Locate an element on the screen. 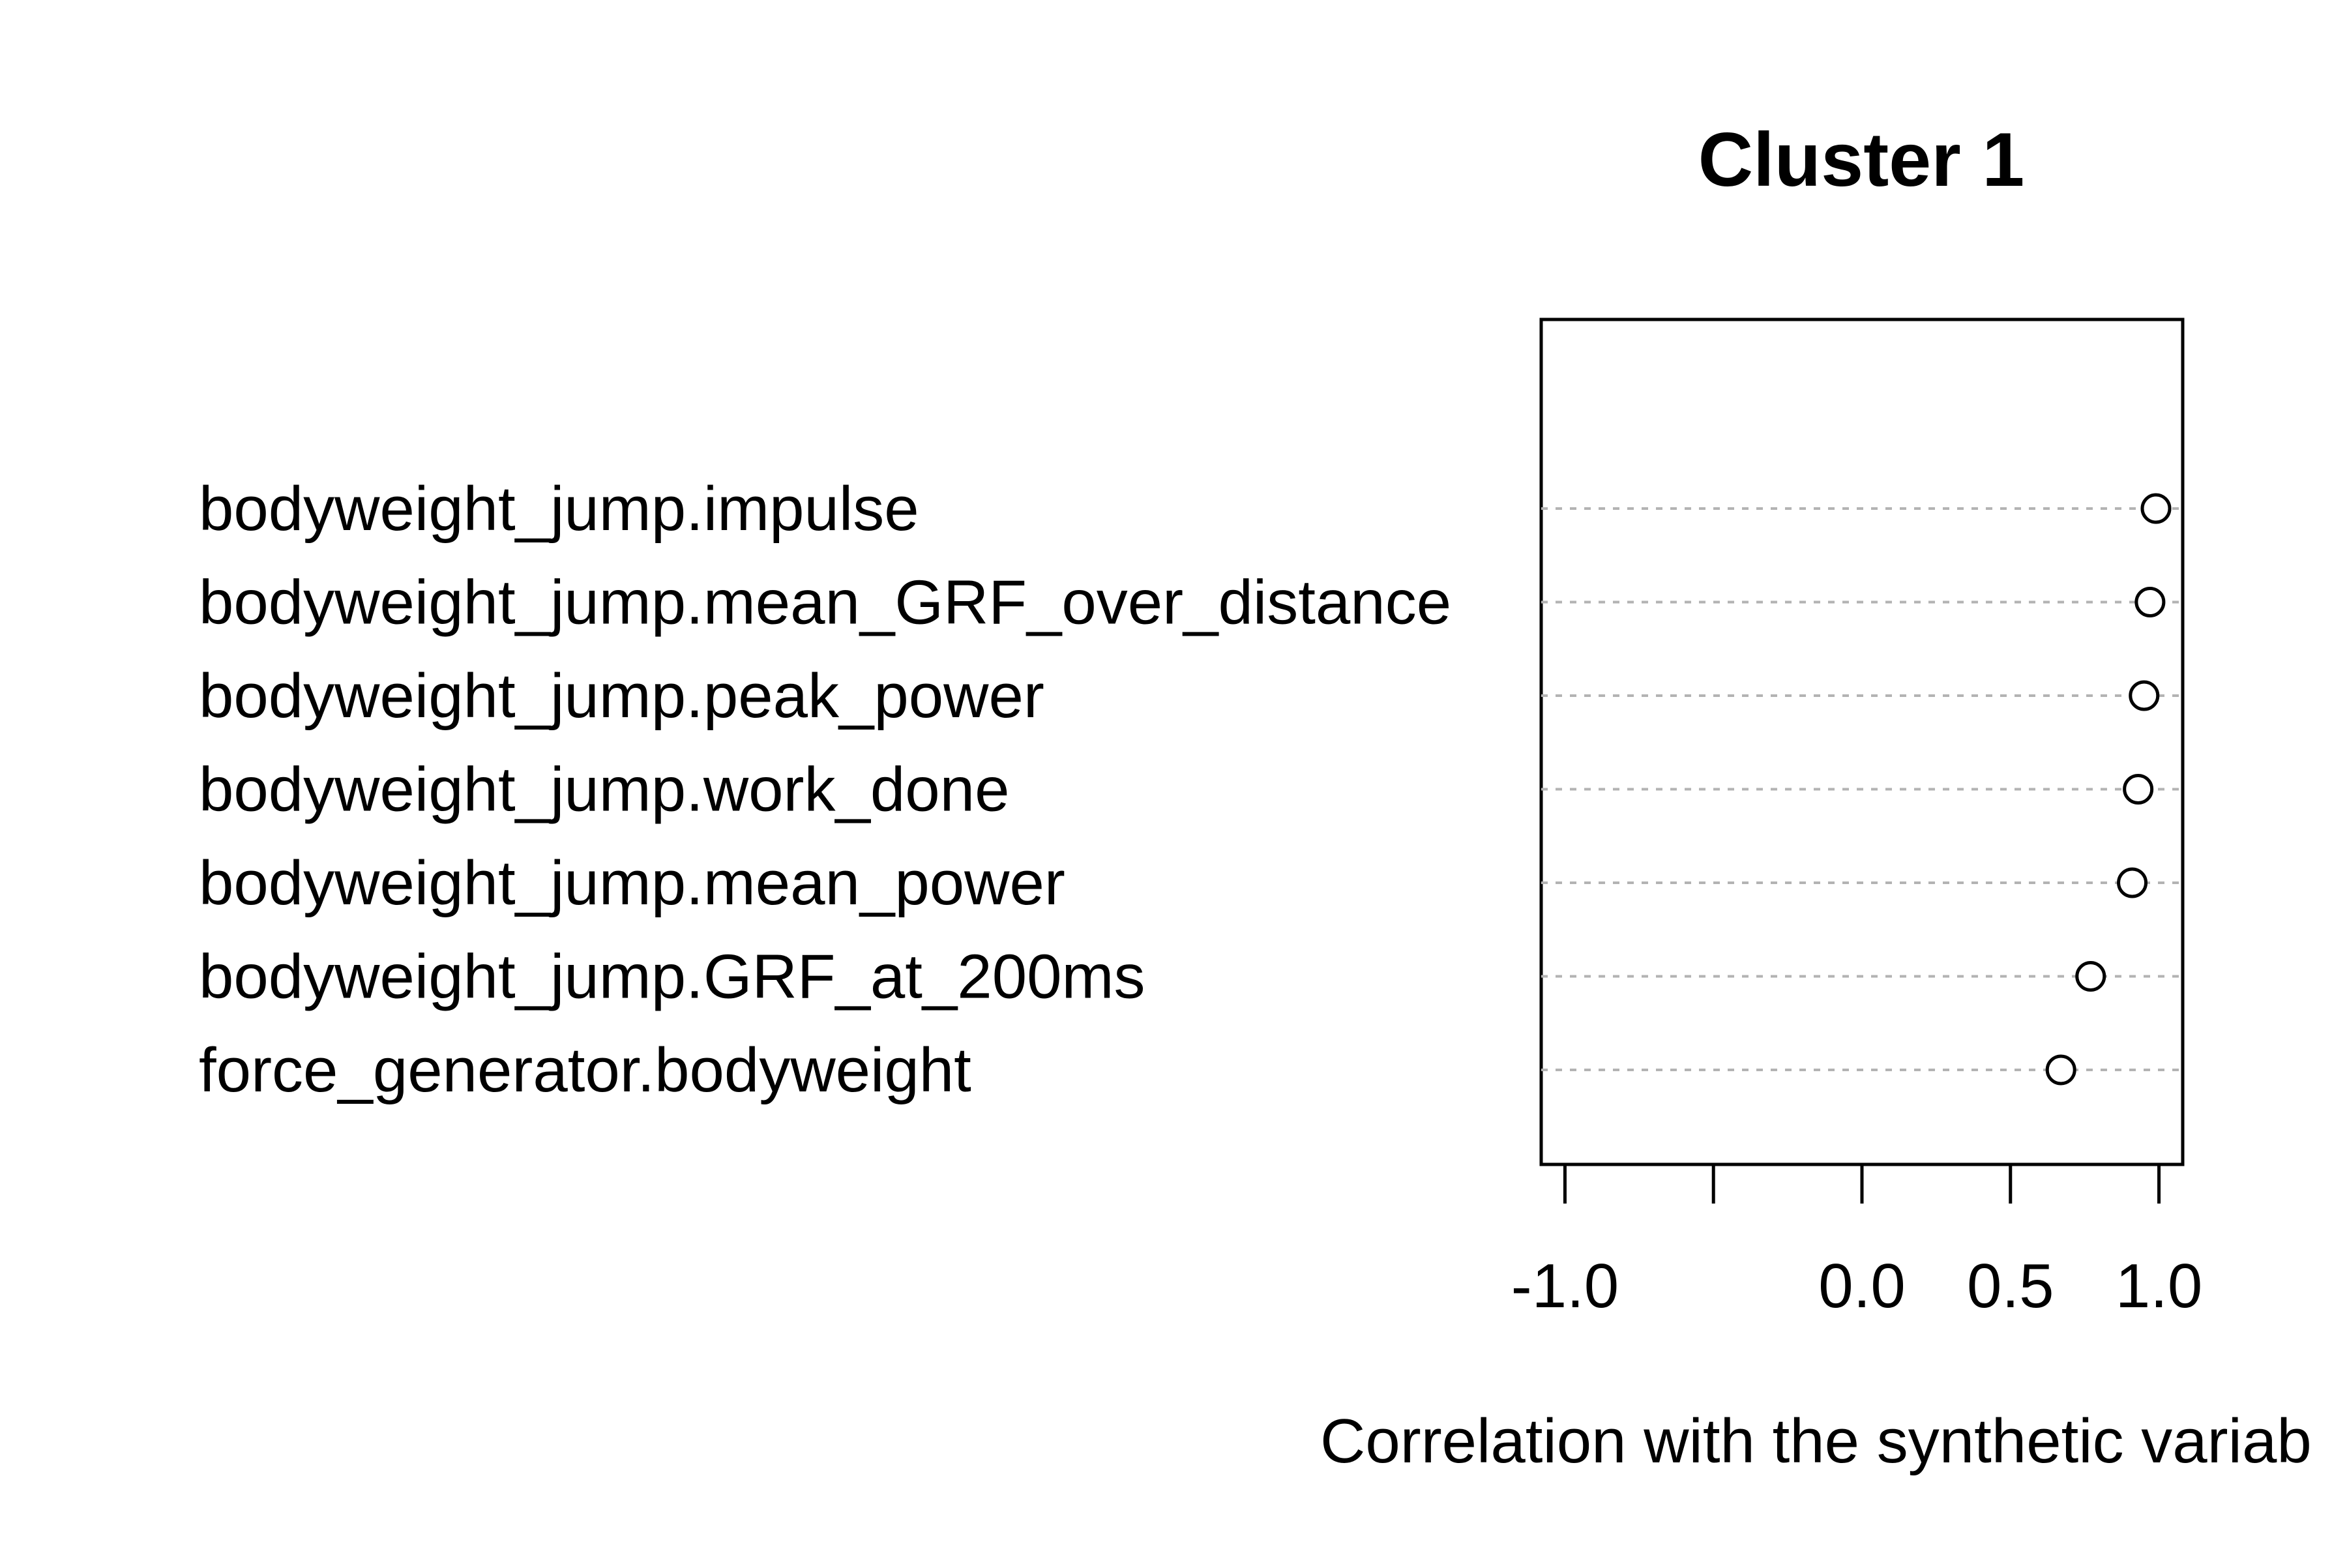  chart-title: Cluster 1 is located at coordinates (1861, 159).